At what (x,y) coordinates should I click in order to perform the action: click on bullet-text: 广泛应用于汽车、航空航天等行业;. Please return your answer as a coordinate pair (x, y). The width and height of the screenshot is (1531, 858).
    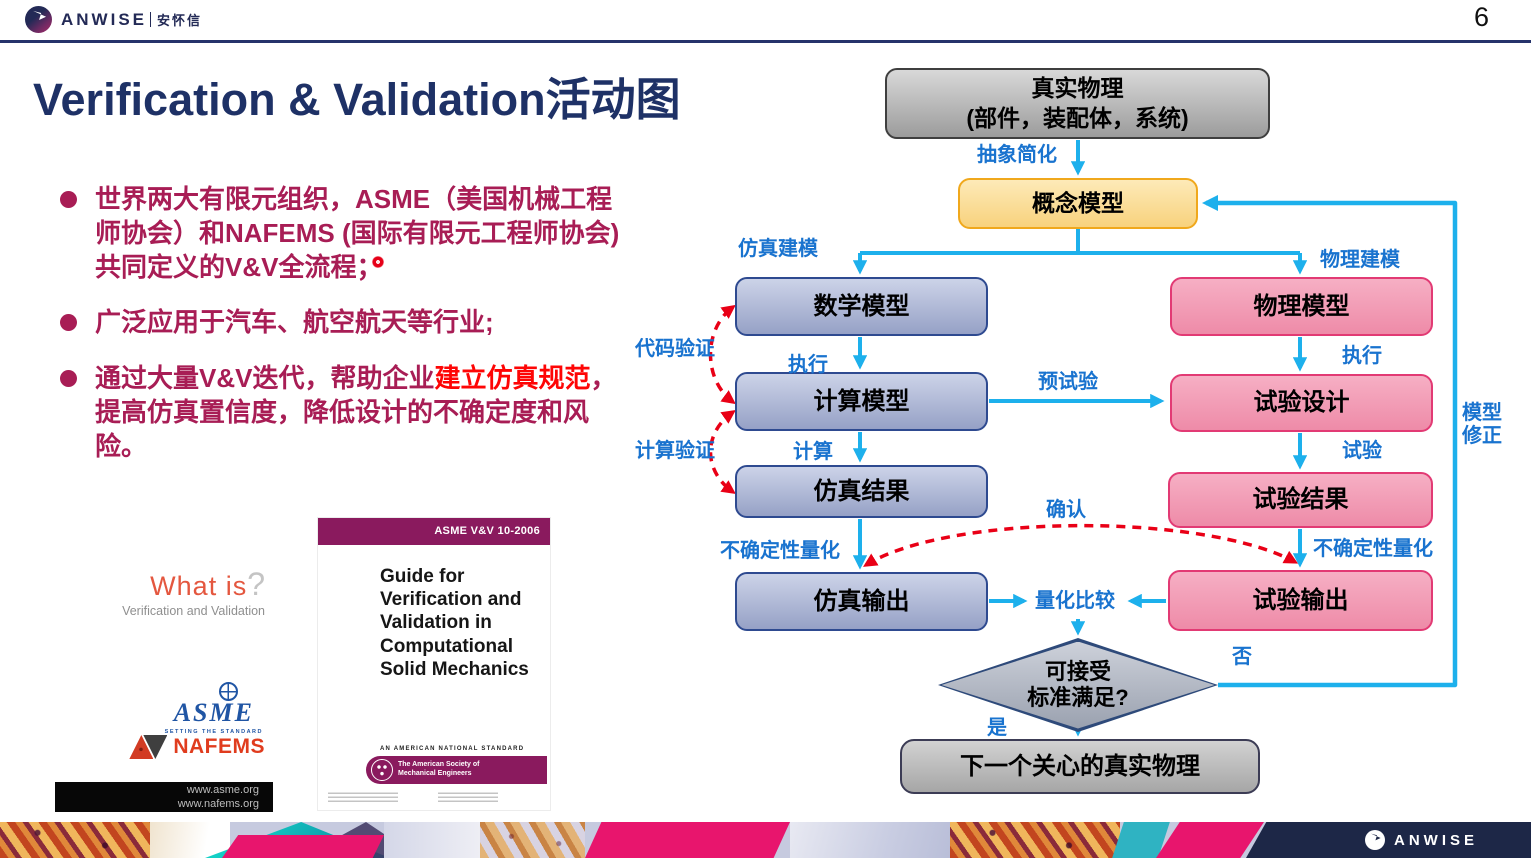
    Looking at the image, I should click on (294, 322).